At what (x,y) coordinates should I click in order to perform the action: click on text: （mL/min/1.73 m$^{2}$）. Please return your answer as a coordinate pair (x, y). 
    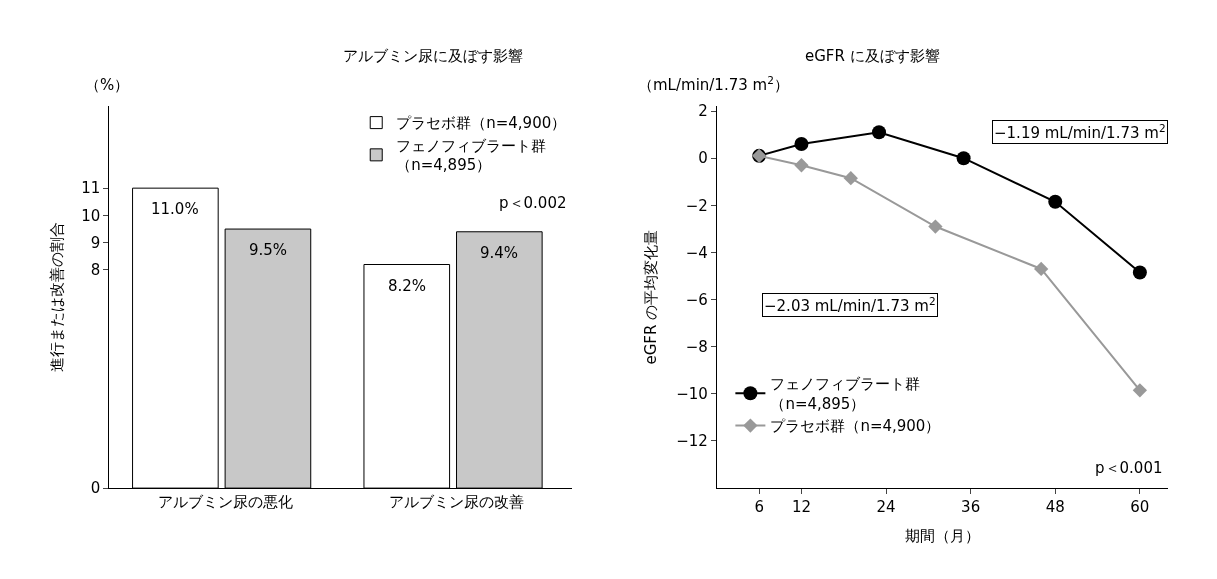
    Looking at the image, I should click on (713, 84).